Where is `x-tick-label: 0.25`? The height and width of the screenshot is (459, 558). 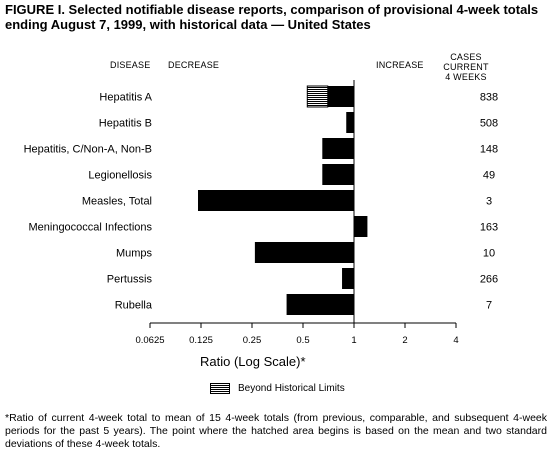 x-tick-label: 0.25 is located at coordinates (252, 340).